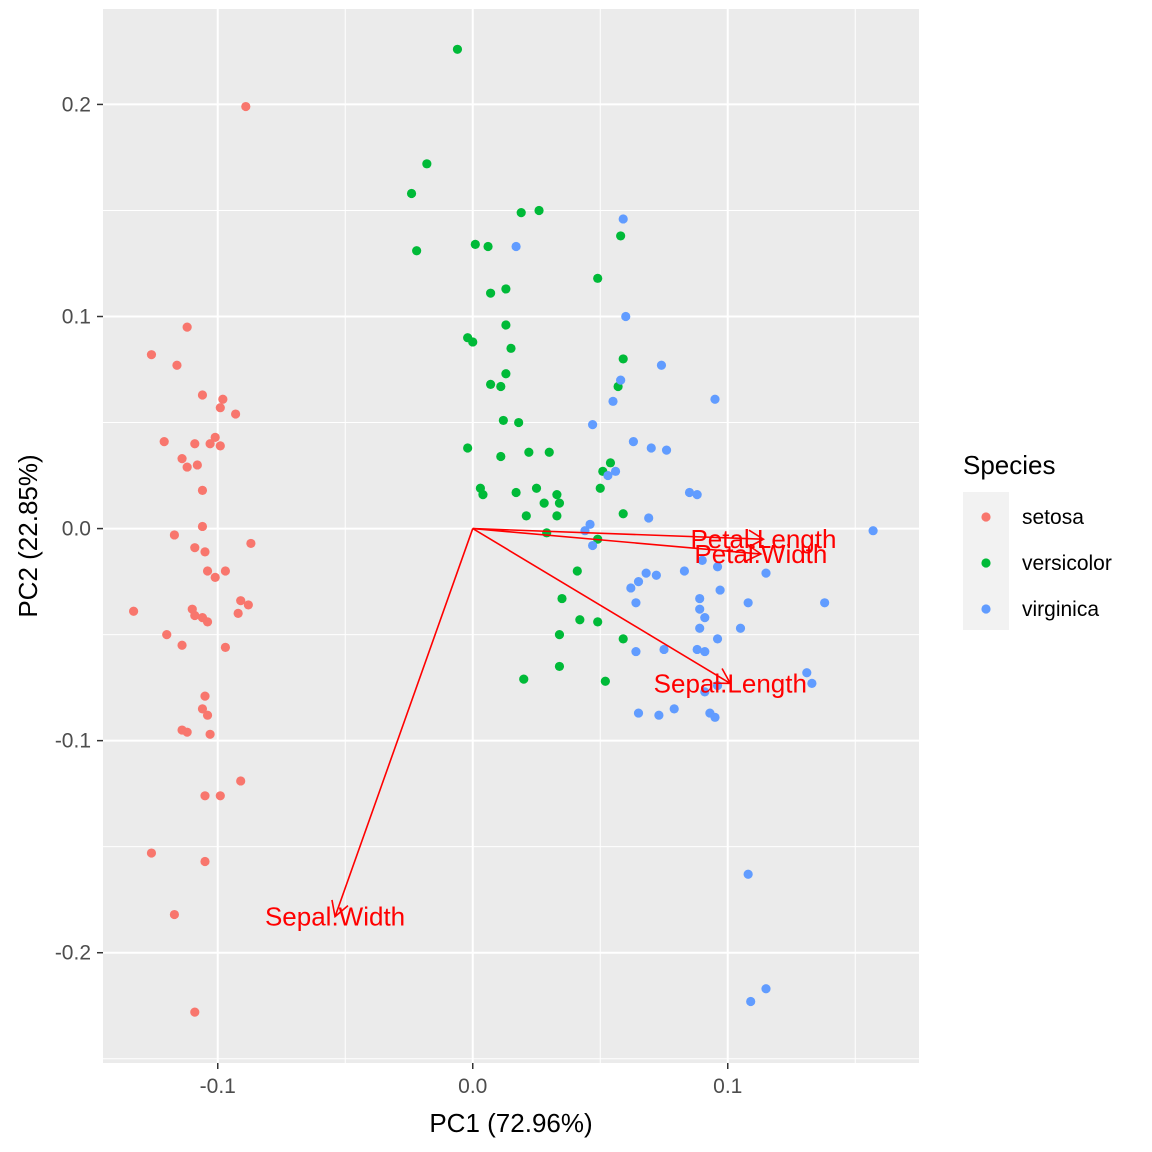 Image resolution: width=1152 pixels, height=1152 pixels. Describe the element at coordinates (218, 1086) in the screenshot. I see `x-tick-label: -0.1` at that location.